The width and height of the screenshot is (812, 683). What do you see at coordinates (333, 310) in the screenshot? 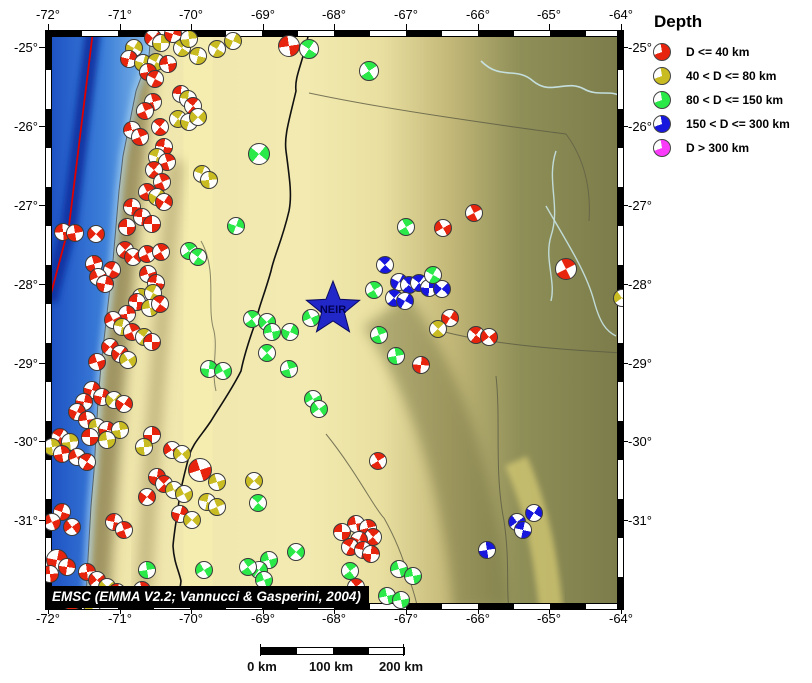
I see `star-label: NEIR` at bounding box center [333, 310].